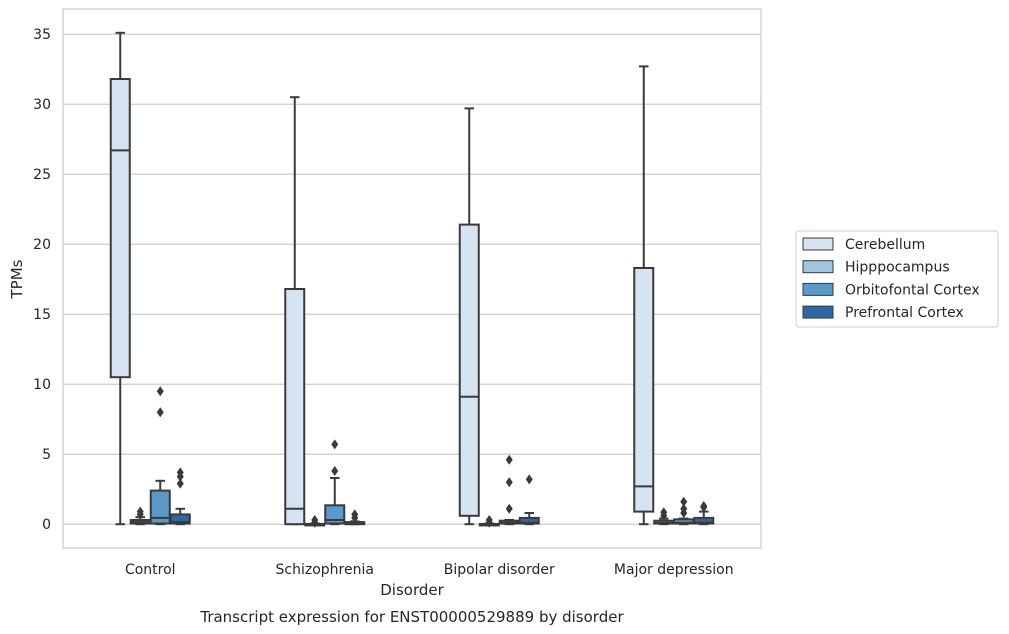 The height and width of the screenshot is (634, 1009). What do you see at coordinates (17, 279) in the screenshot?
I see `y-axis-label: TPMs` at bounding box center [17, 279].